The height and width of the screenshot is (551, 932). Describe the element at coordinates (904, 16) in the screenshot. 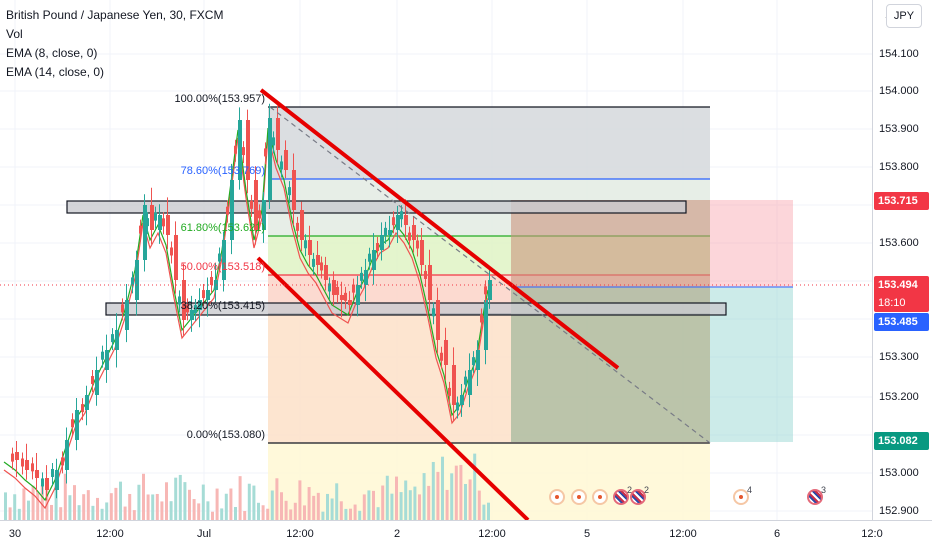

I see `currency-button: JPY` at that location.